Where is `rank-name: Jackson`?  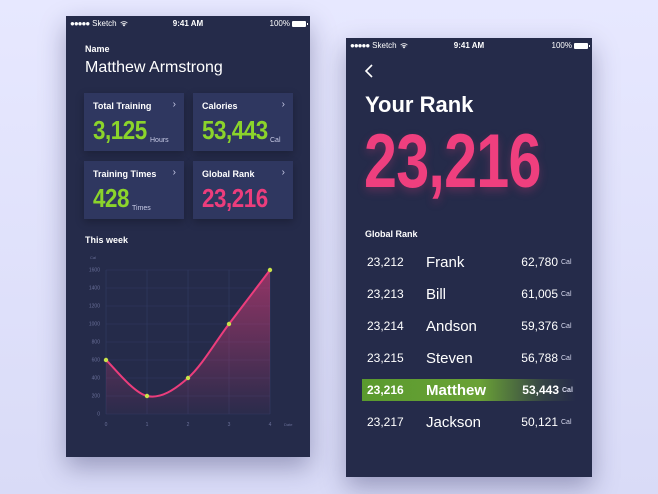 rank-name: Jackson is located at coordinates (454, 422).